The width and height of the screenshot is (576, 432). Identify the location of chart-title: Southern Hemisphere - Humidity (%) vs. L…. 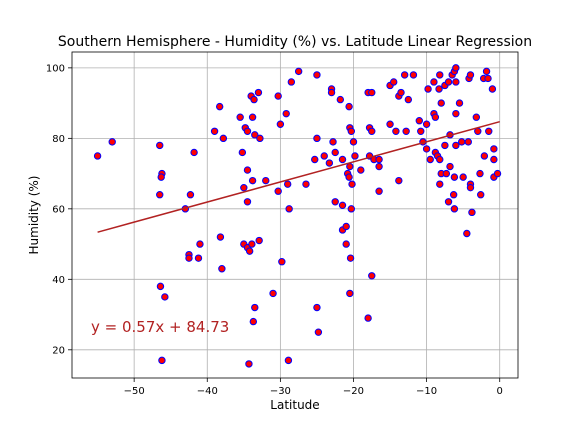
(295, 42).